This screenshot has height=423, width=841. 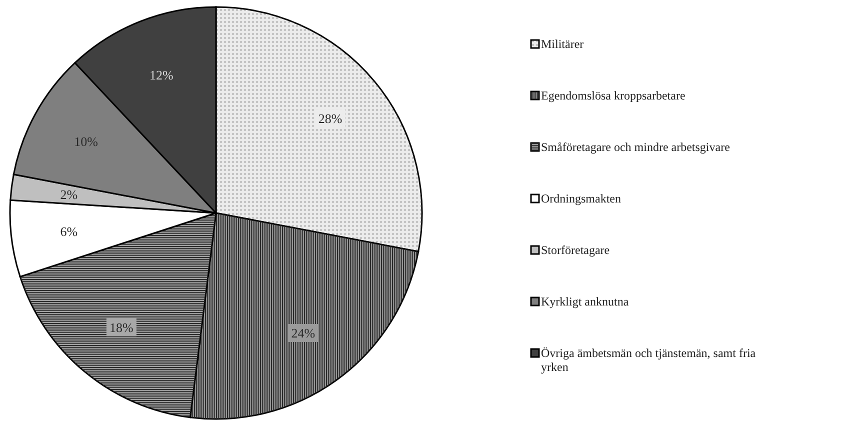 What do you see at coordinates (581, 199) in the screenshot?
I see `legend-label: Ordningsmakten` at bounding box center [581, 199].